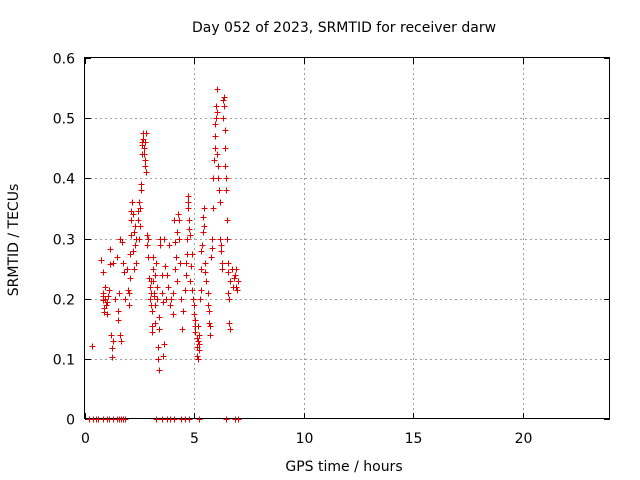 Image resolution: width=640 pixels, height=480 pixels. I want to click on y-tick-label: 0.4, so click(64, 180).